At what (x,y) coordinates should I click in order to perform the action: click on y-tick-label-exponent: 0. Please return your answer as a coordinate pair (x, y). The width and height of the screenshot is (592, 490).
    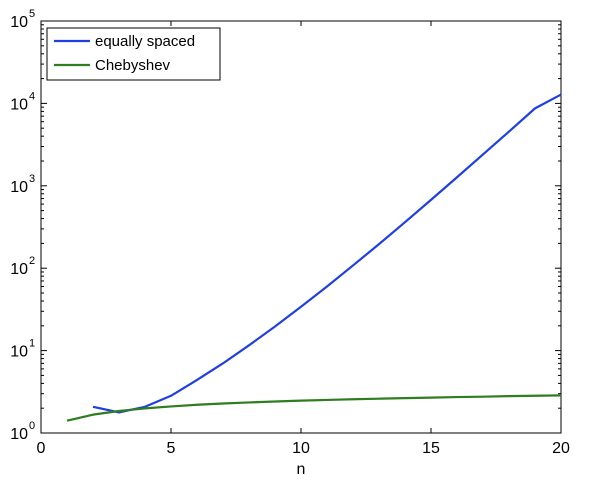
    Looking at the image, I should click on (32, 426).